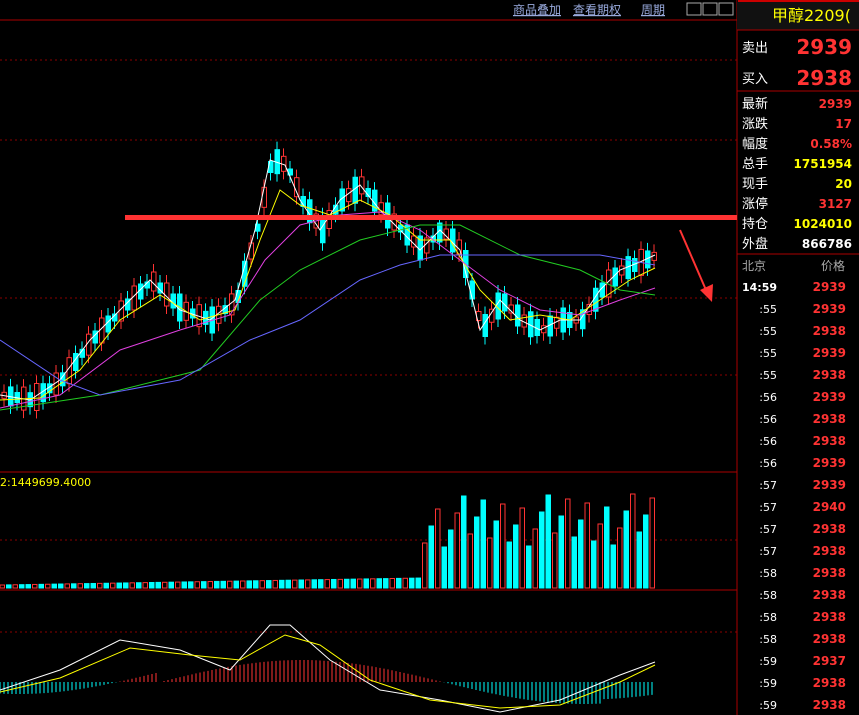 Image resolution: width=859 pixels, height=715 pixels. I want to click on stat-label: 持仓, so click(755, 224).